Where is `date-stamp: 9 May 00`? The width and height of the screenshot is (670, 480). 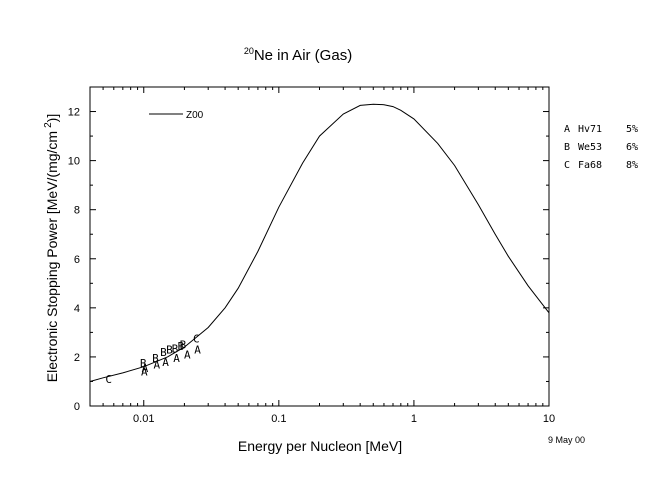
date-stamp: 9 May 00 is located at coordinates (566, 440).